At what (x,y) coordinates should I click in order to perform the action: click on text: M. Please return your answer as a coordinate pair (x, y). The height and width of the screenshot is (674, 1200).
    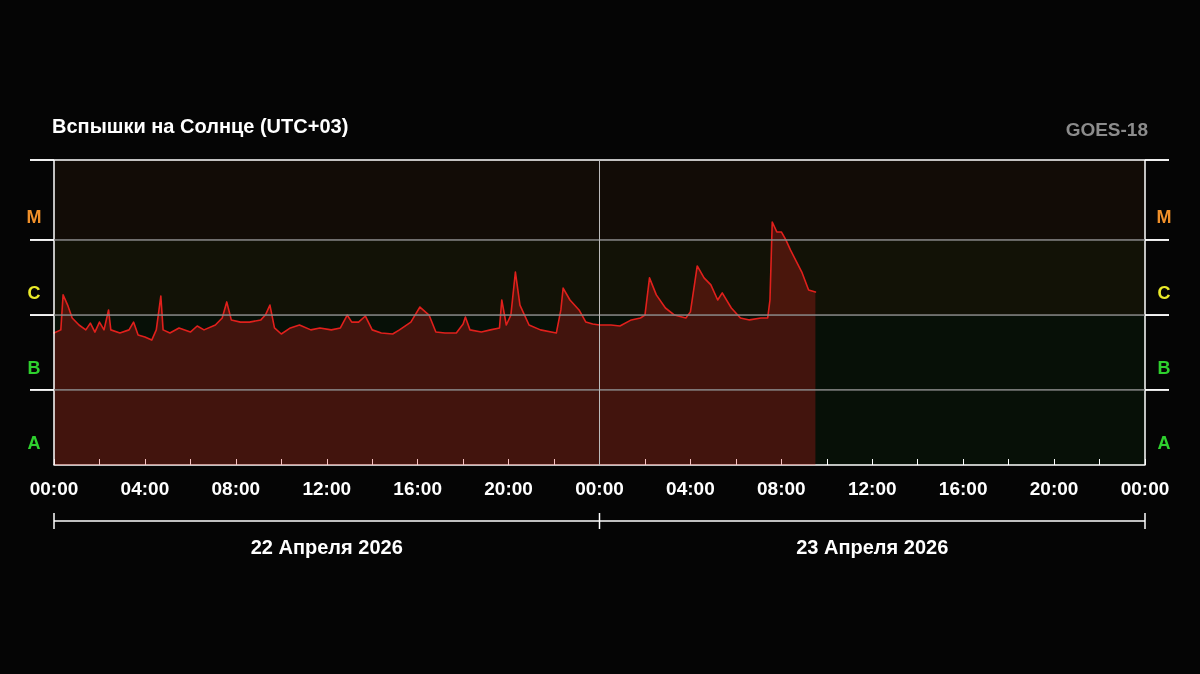
    Looking at the image, I should click on (34, 216).